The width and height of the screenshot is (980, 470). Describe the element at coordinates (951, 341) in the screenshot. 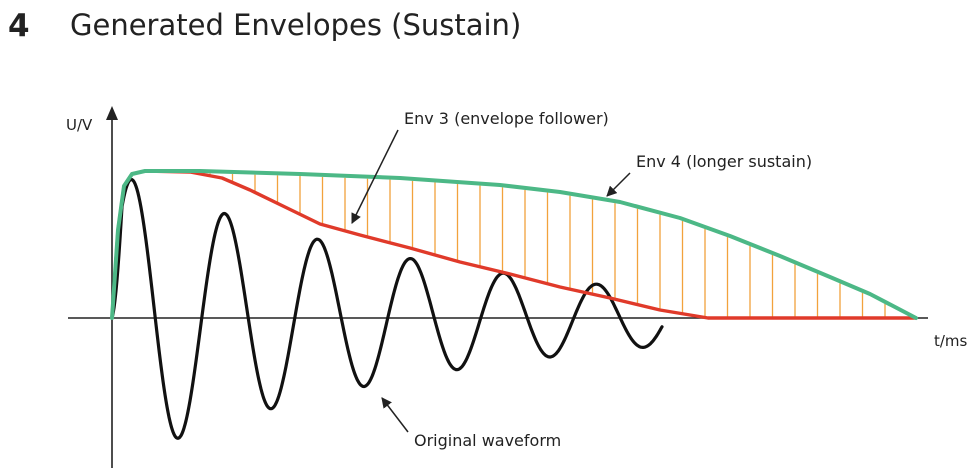

I see `x-axis-label: t/ms` at that location.